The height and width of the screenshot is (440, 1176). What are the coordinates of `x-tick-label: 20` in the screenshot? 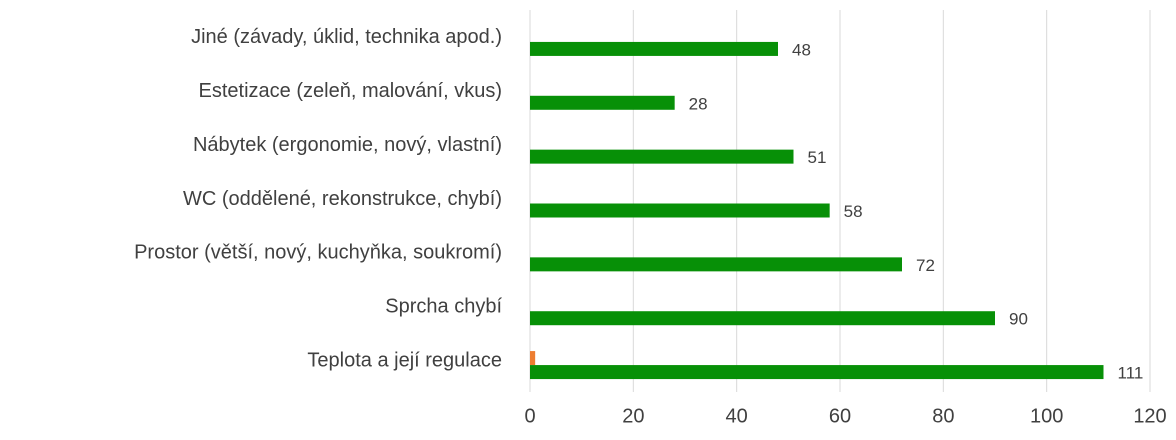 It's located at (633, 416).